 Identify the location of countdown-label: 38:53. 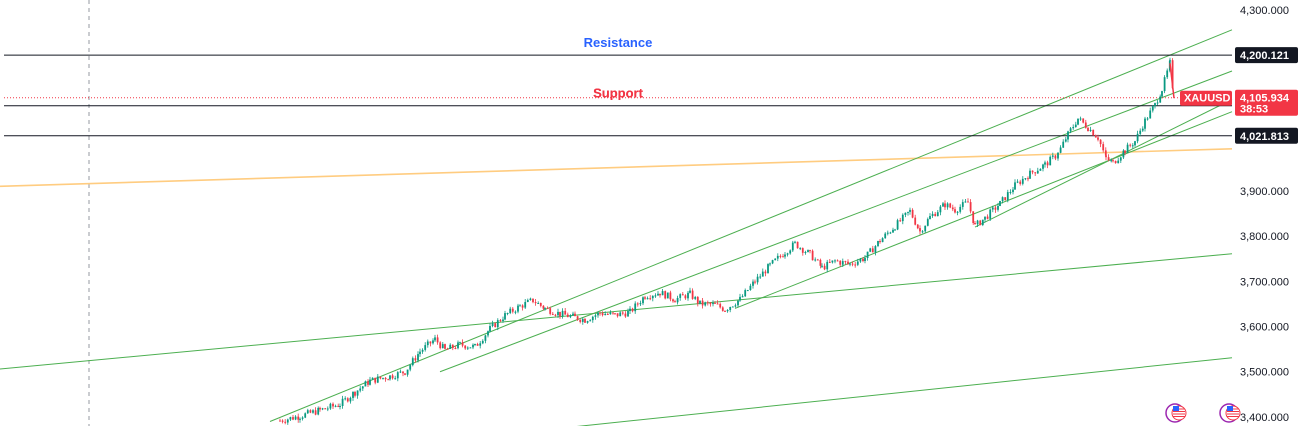
(1254, 110).